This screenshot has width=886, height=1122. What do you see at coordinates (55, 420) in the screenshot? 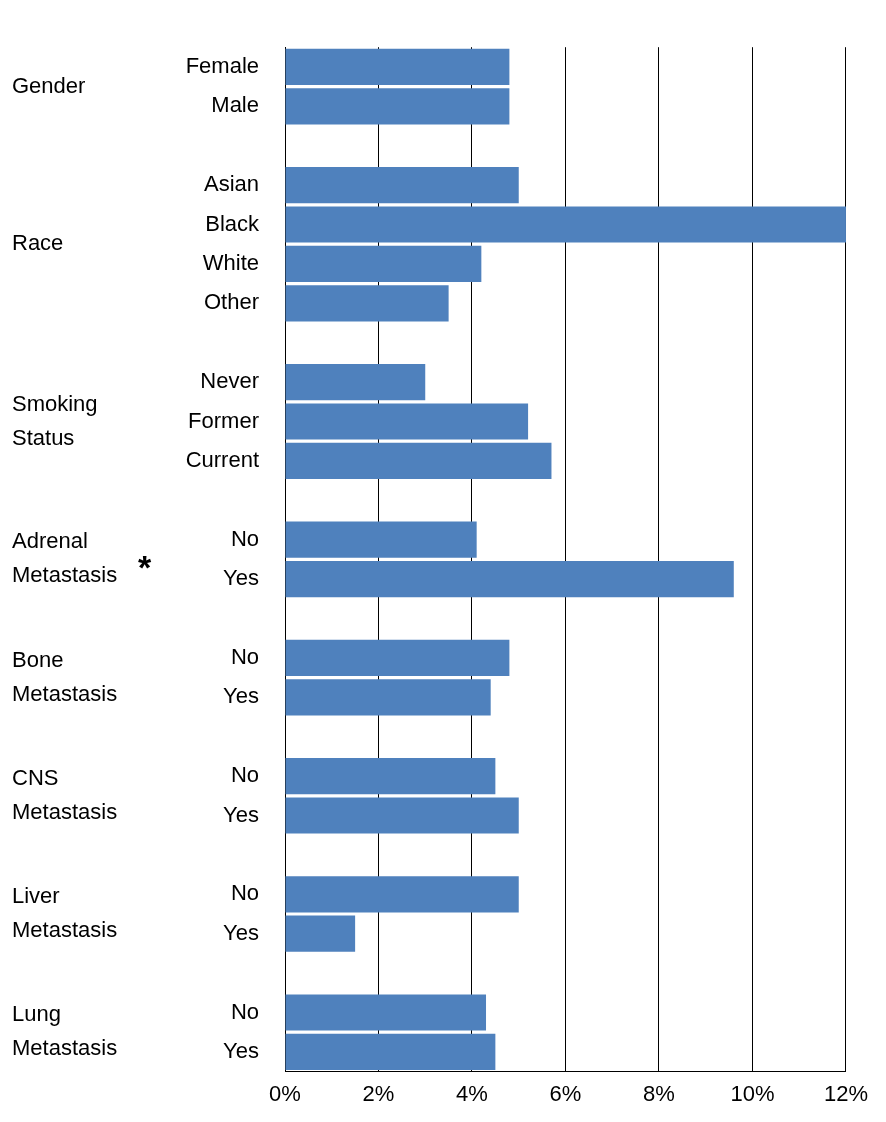
I see `text: Smoking Status` at bounding box center [55, 420].